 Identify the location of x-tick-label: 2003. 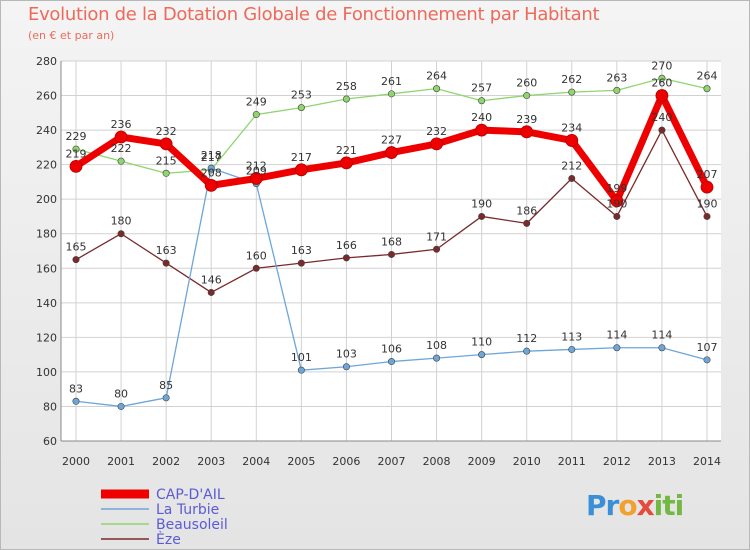
(211, 461).